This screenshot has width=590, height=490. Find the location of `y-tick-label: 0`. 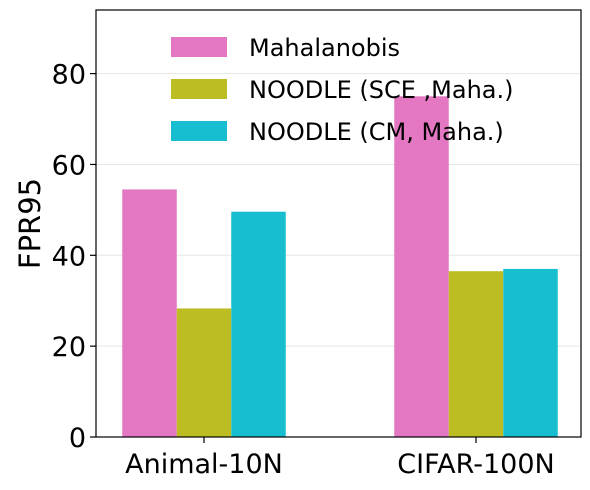

y-tick-label: 0 is located at coordinates (77, 438).